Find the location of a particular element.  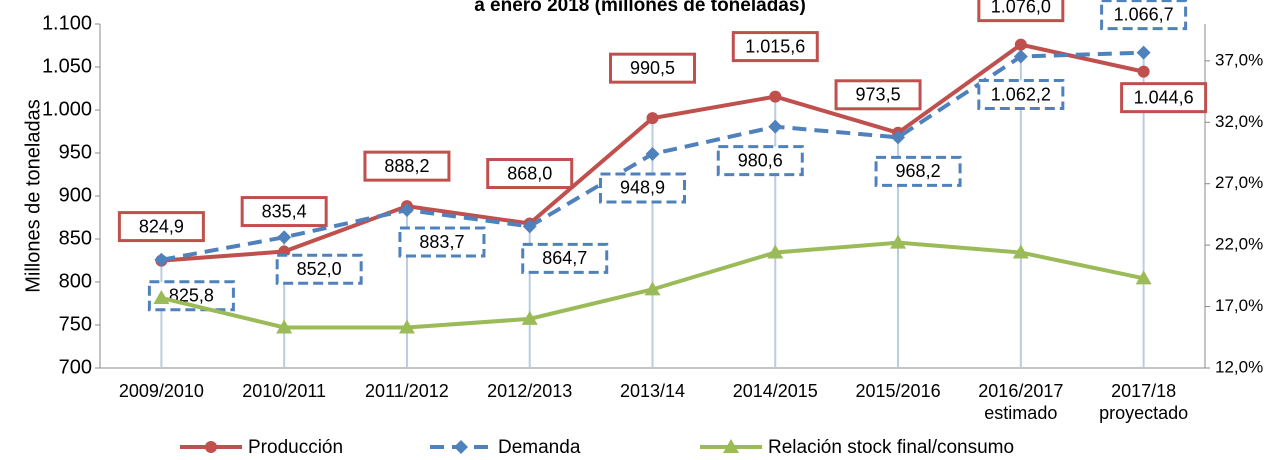

x-tick-label: 2011/2012 is located at coordinates (407, 391).